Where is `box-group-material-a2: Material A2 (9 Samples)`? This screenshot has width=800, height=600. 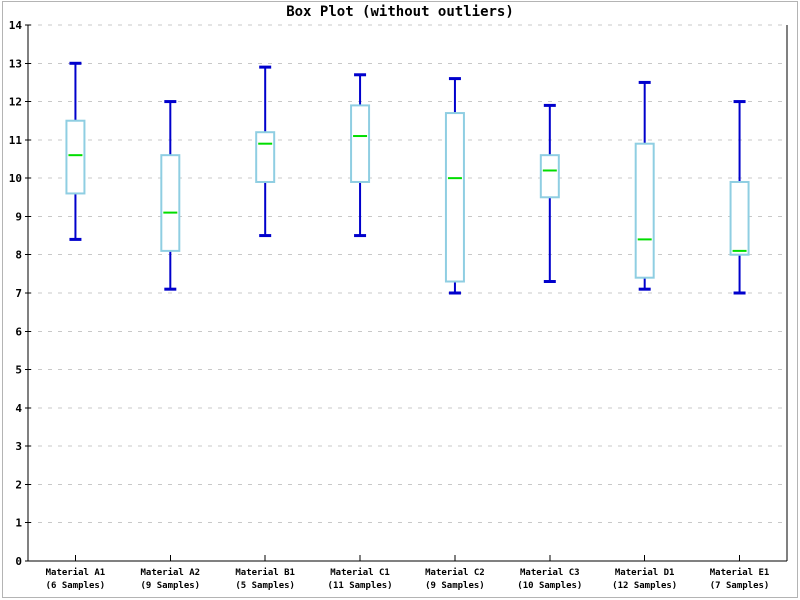
box-group-material-a2: Material A2 (9 Samples) is located at coordinates (171, 345).